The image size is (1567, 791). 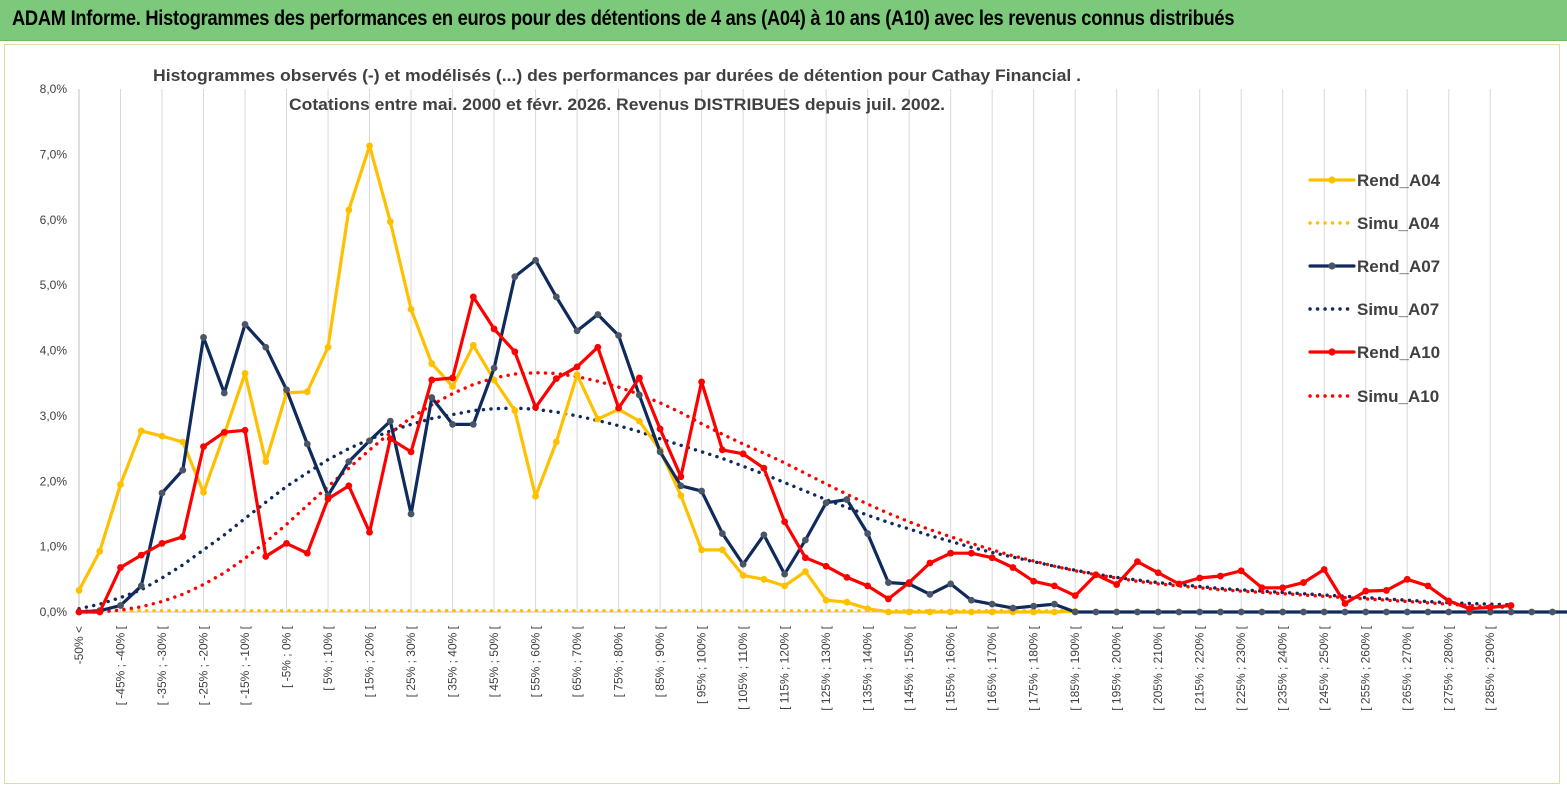 I want to click on x-tick-label: [ 115% ; 120% [, so click(x=785, y=667).